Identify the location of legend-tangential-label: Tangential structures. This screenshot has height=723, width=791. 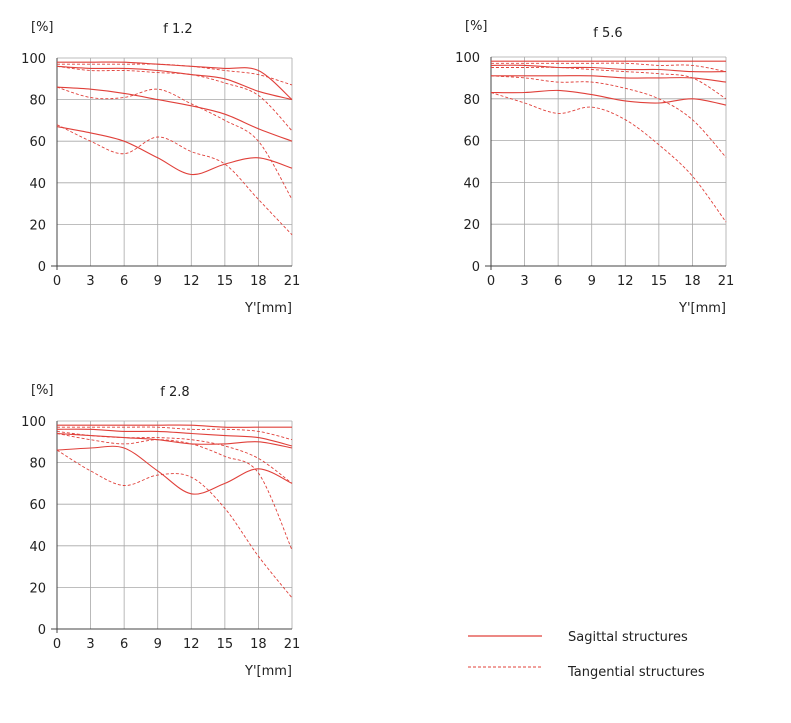
(636, 672).